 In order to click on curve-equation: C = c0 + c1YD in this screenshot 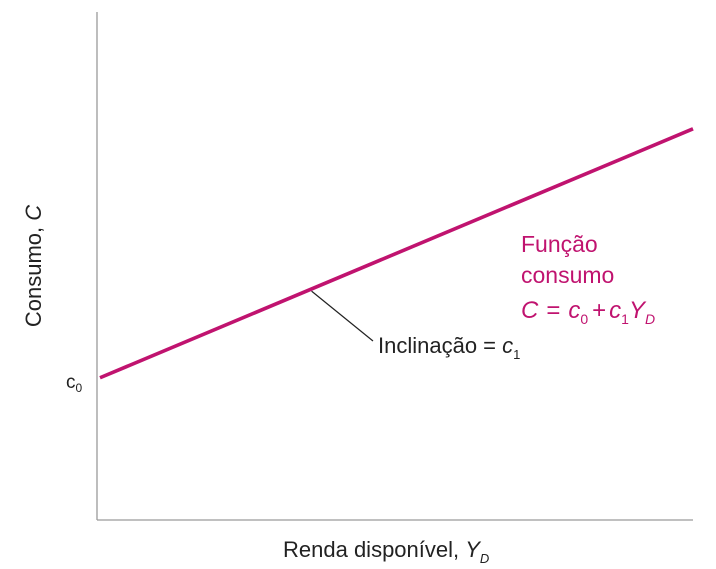, I will do `click(588, 312)`.